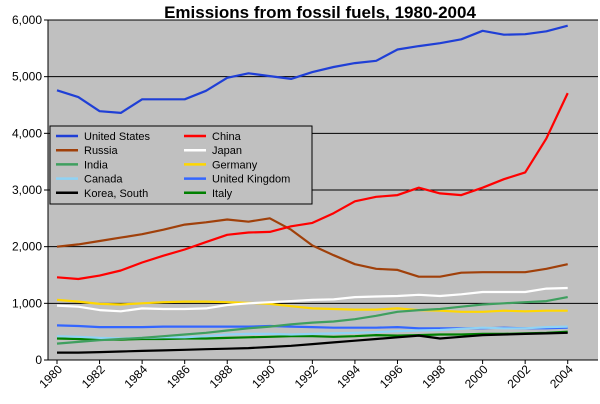 This screenshot has width=600, height=404. Describe the element at coordinates (135, 376) in the screenshot. I see `x-tick-label: 1984` at that location.